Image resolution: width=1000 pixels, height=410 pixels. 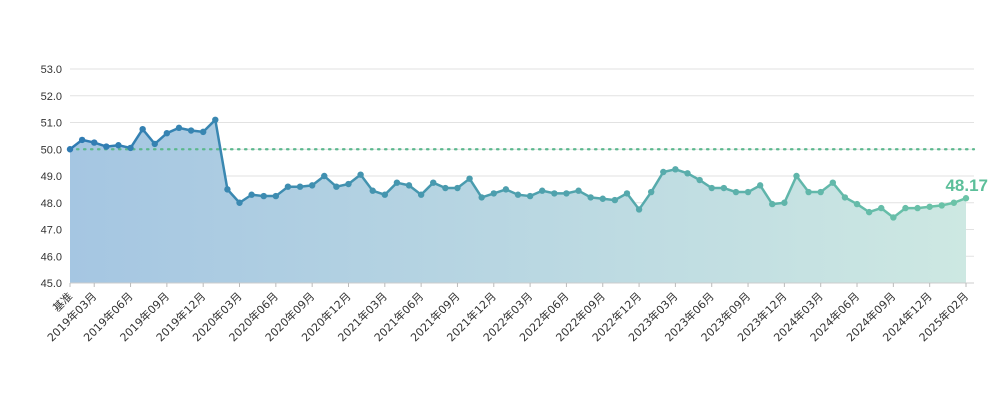 What do you see at coordinates (51, 204) in the screenshot?
I see `y-tick-label: 48.0` at bounding box center [51, 204].